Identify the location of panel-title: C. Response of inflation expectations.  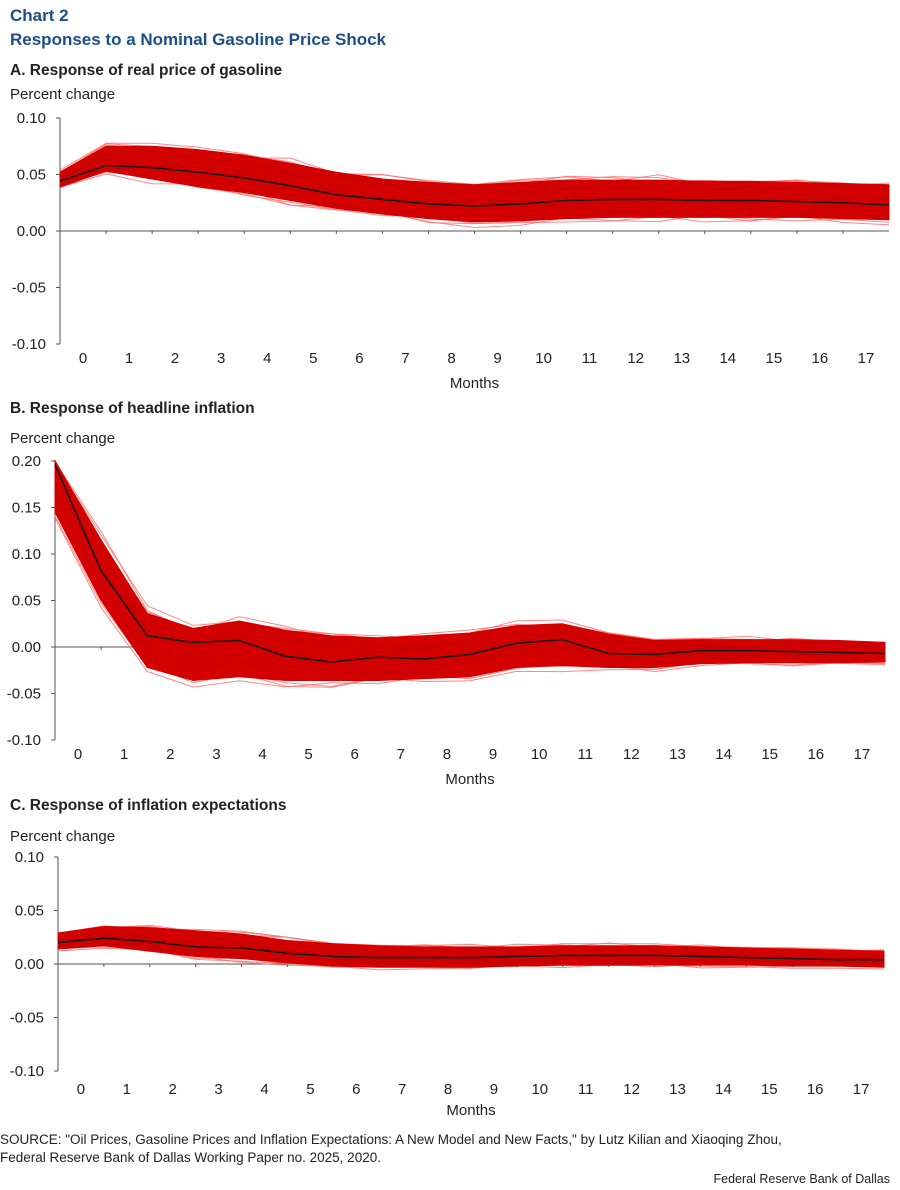
(148, 805).